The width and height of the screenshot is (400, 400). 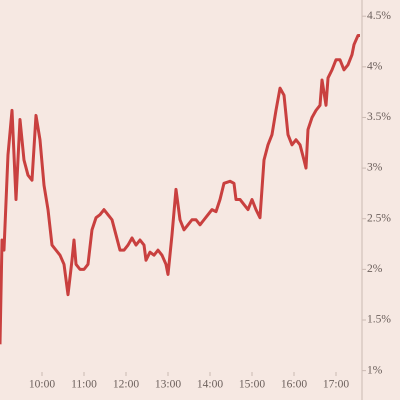 I want to click on y-tick-label: 1.5%, so click(x=379, y=320).